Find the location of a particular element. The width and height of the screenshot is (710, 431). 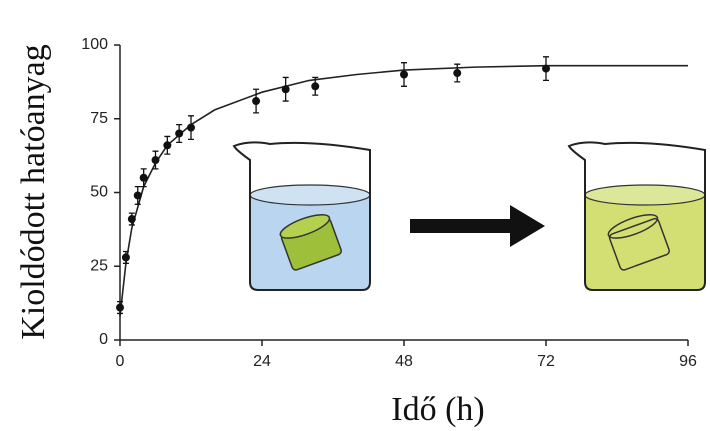

x-tick-label: 0 is located at coordinates (120, 361).